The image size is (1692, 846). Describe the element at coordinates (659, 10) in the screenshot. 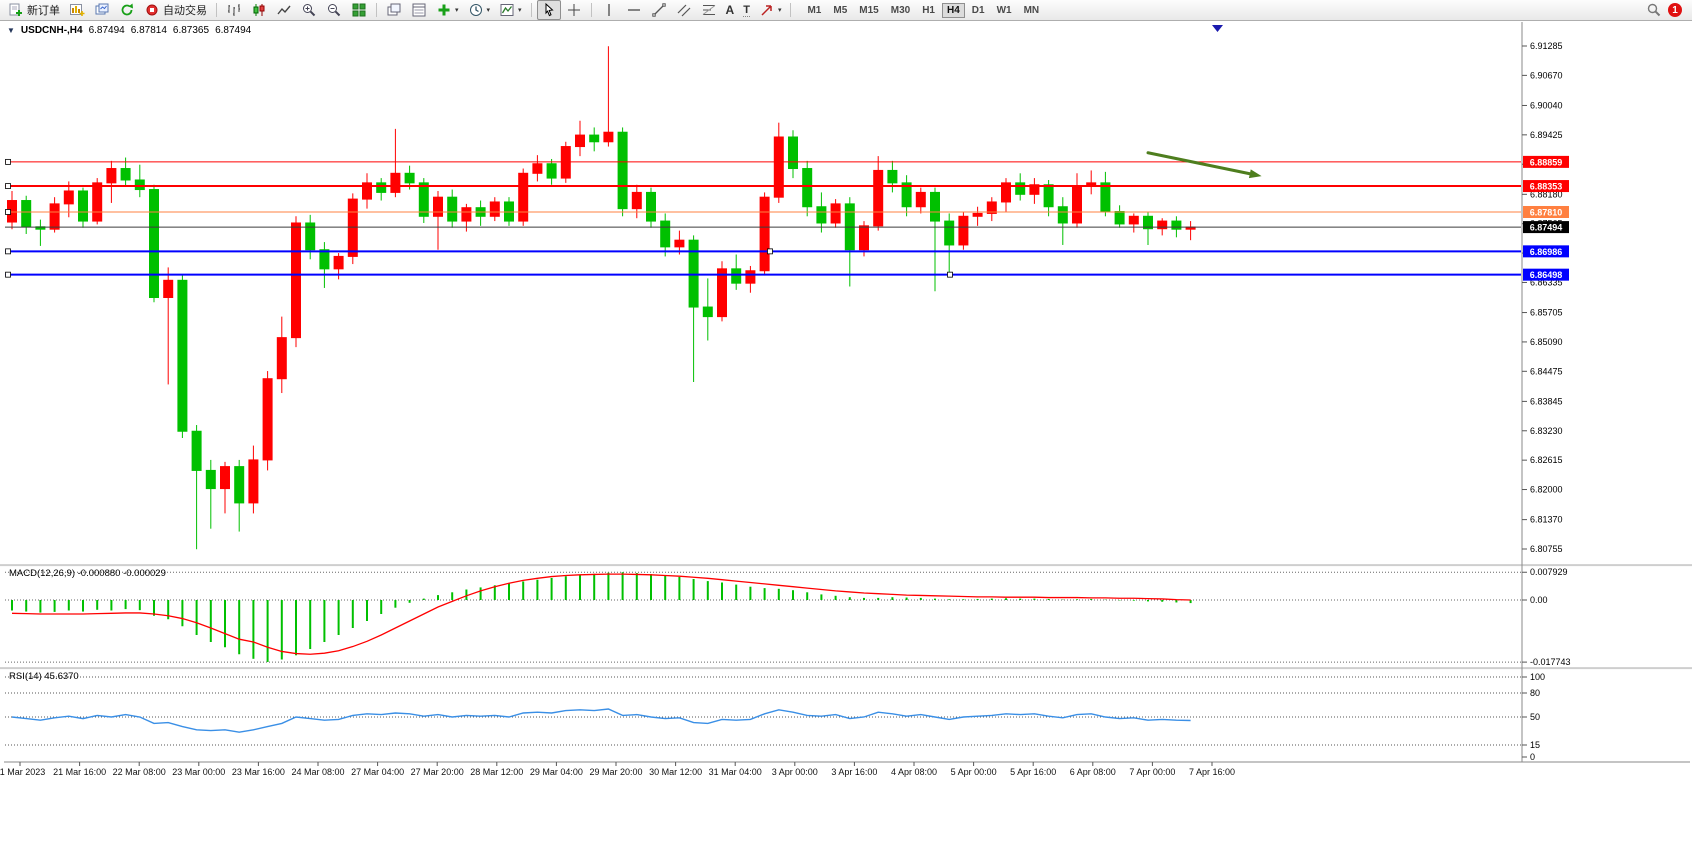

I see `trendline-tool-button` at that location.